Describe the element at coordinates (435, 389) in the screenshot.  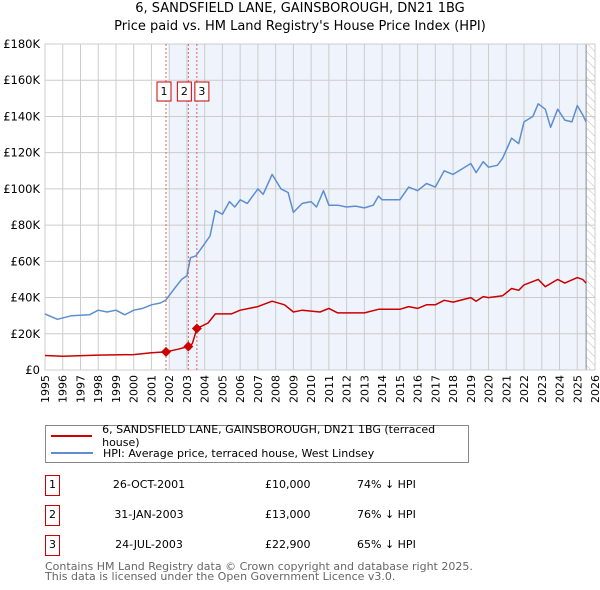
I see `x-tick-label: 2017` at that location.